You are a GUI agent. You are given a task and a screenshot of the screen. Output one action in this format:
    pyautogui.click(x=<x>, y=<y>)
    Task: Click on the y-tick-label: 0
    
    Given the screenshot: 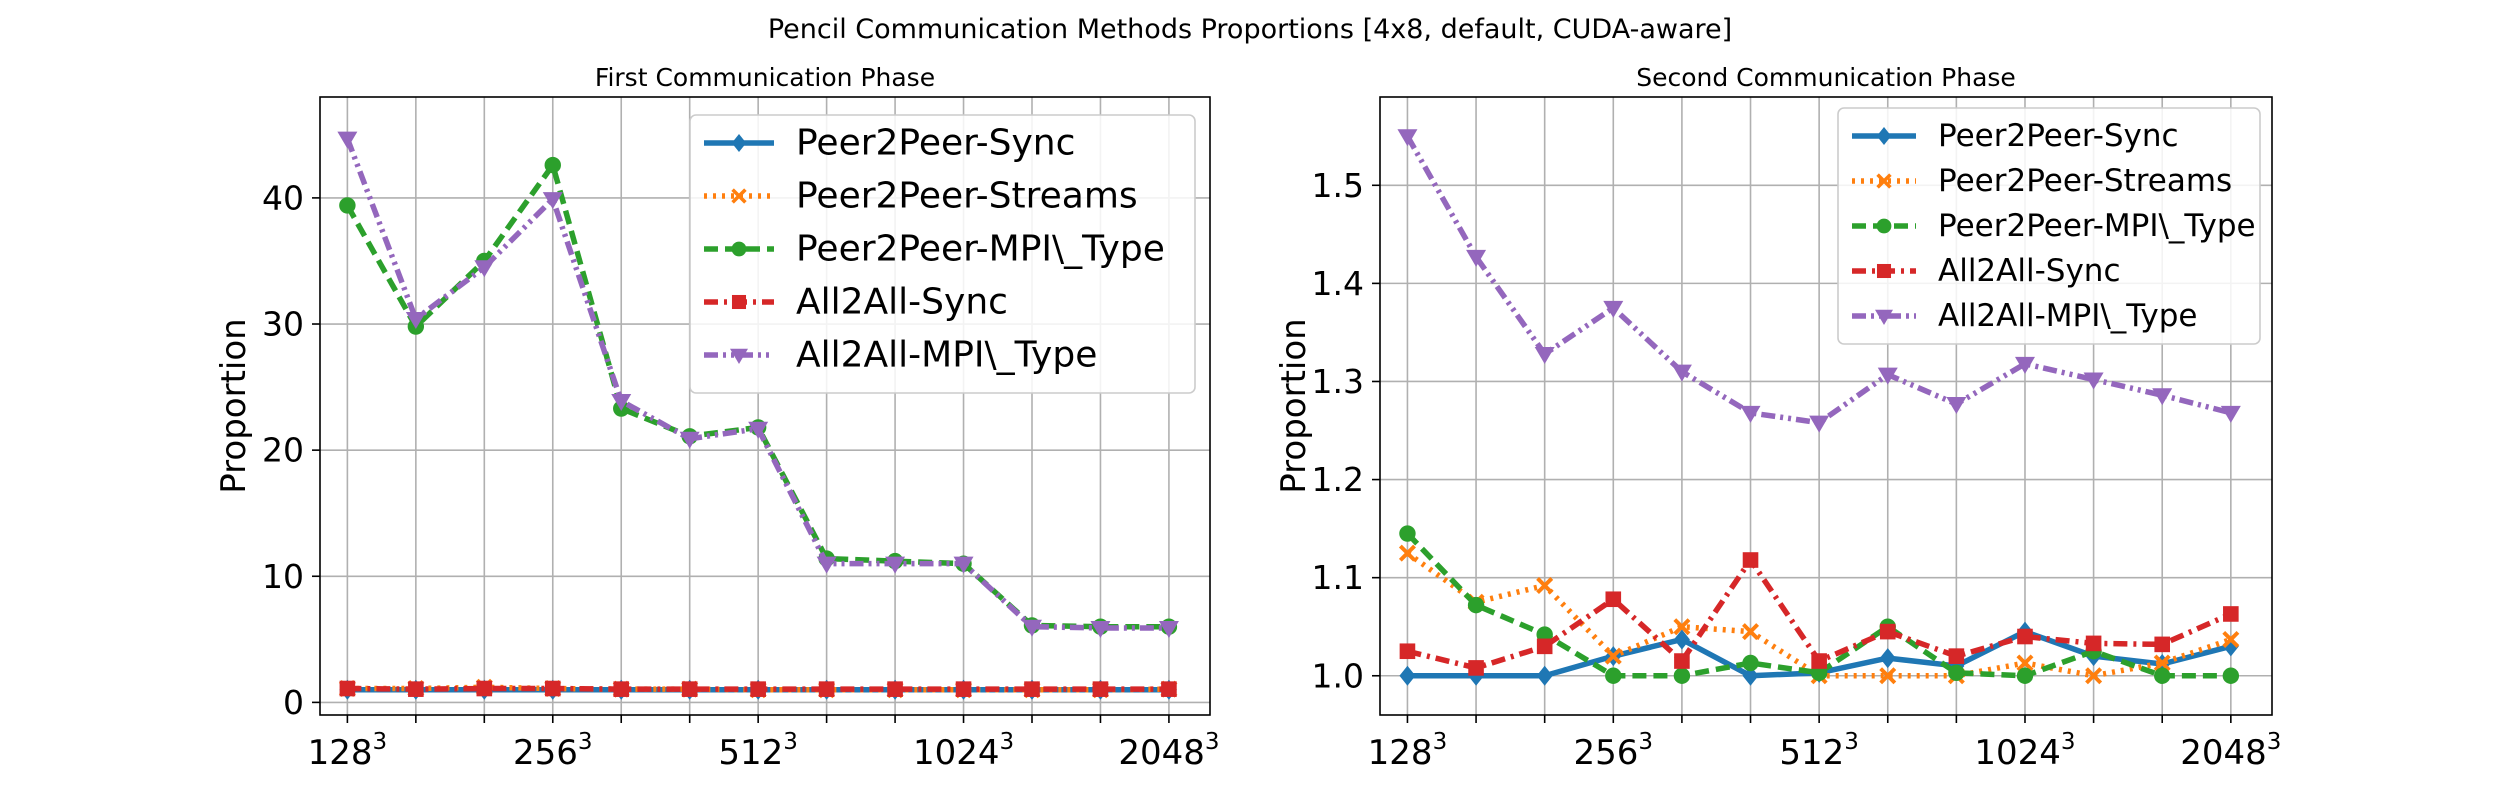 What is the action you would take?
    pyautogui.click(x=293, y=702)
    